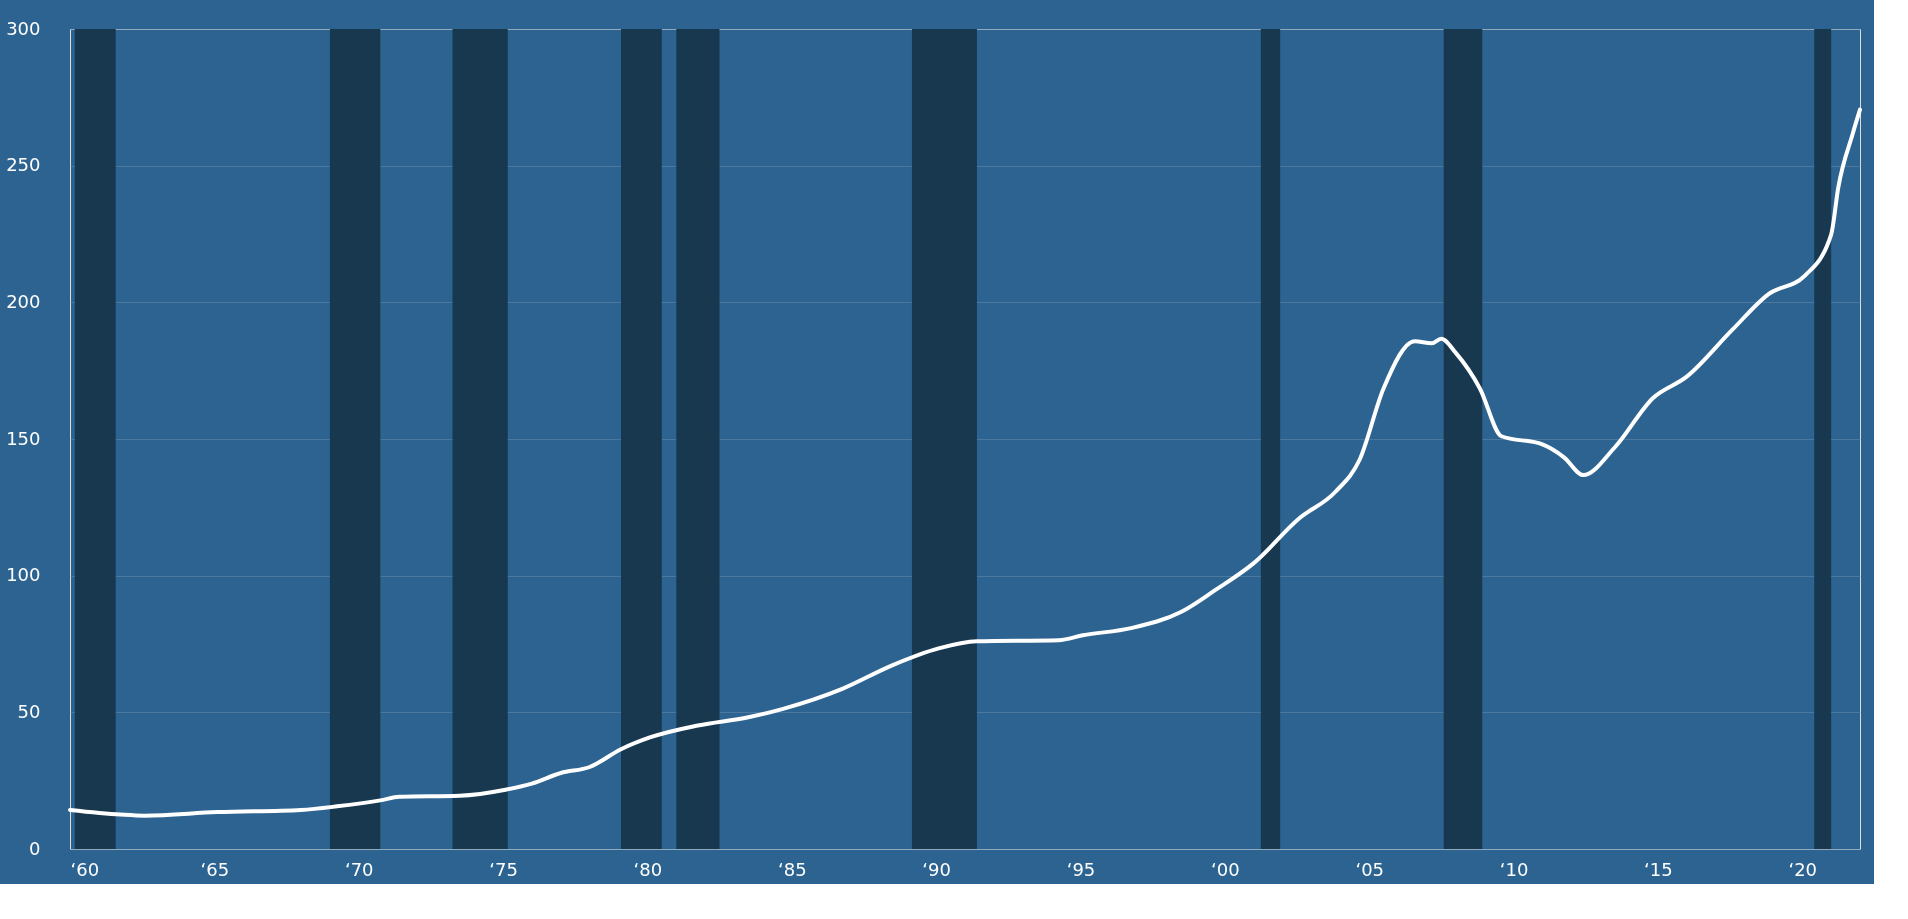 The image size is (1908, 919). What do you see at coordinates (1370, 869) in the screenshot?
I see `x-tick-label: ‘05` at bounding box center [1370, 869].